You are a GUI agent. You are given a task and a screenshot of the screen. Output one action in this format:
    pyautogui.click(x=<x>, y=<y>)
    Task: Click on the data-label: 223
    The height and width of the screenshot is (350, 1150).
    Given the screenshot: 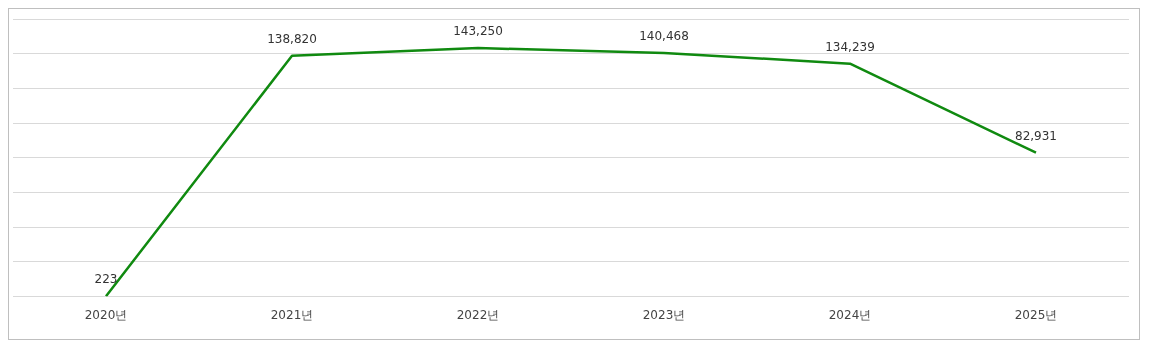 What is the action you would take?
    pyautogui.click(x=106, y=279)
    